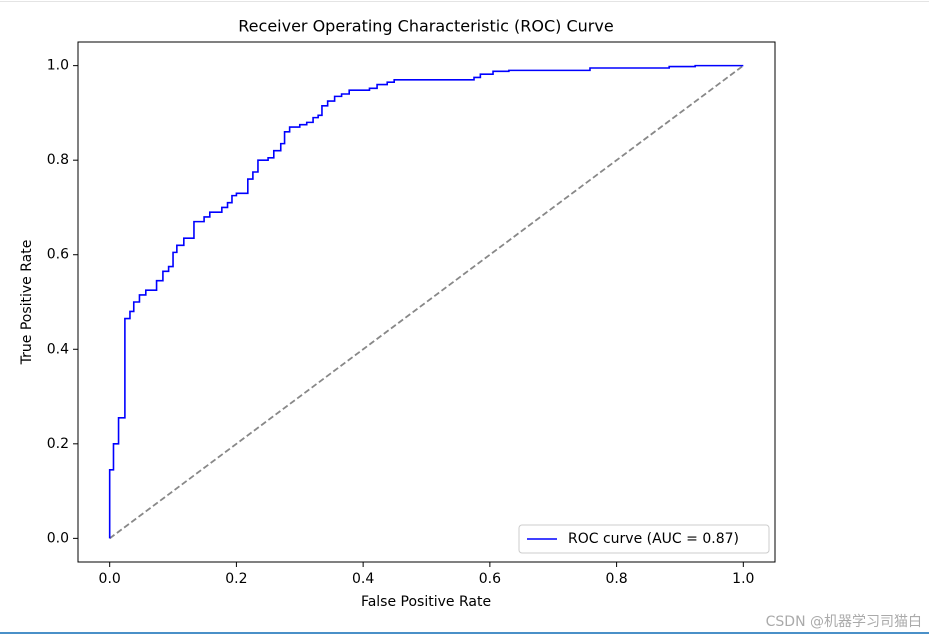 This screenshot has height=637, width=929. Describe the element at coordinates (363, 579) in the screenshot. I see `x-tick-label: 0.4` at that location.